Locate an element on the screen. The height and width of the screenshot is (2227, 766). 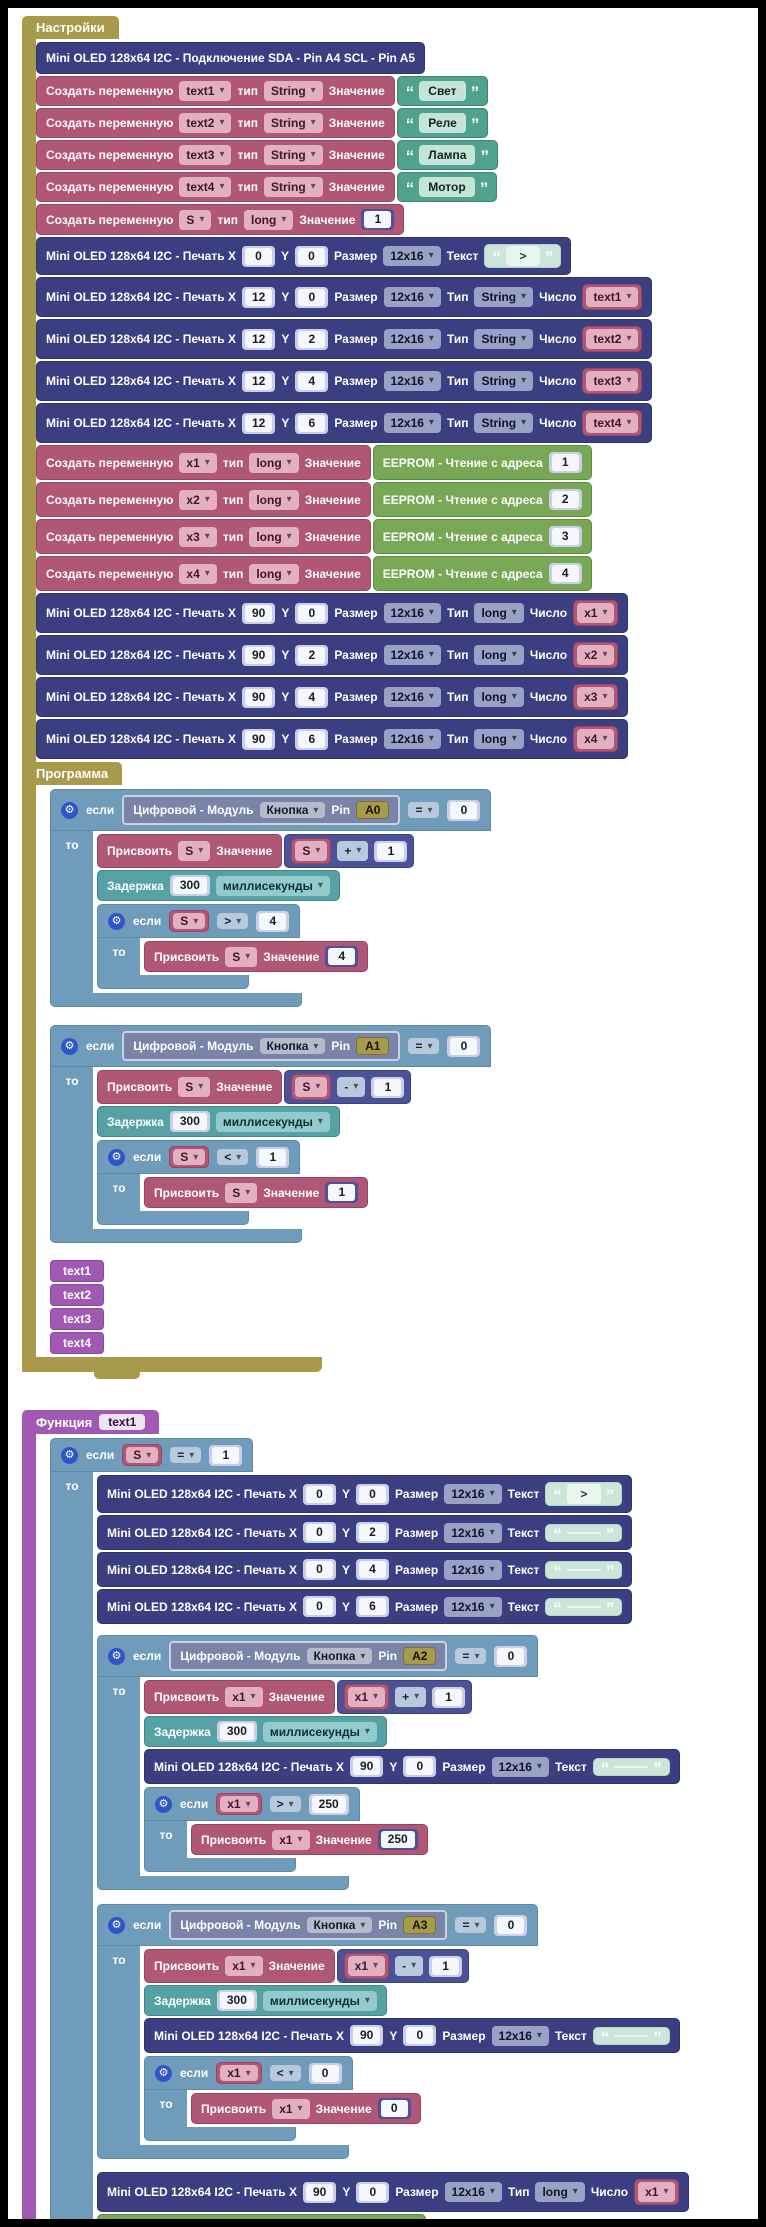
pin-value: A1 is located at coordinates (373, 1046).